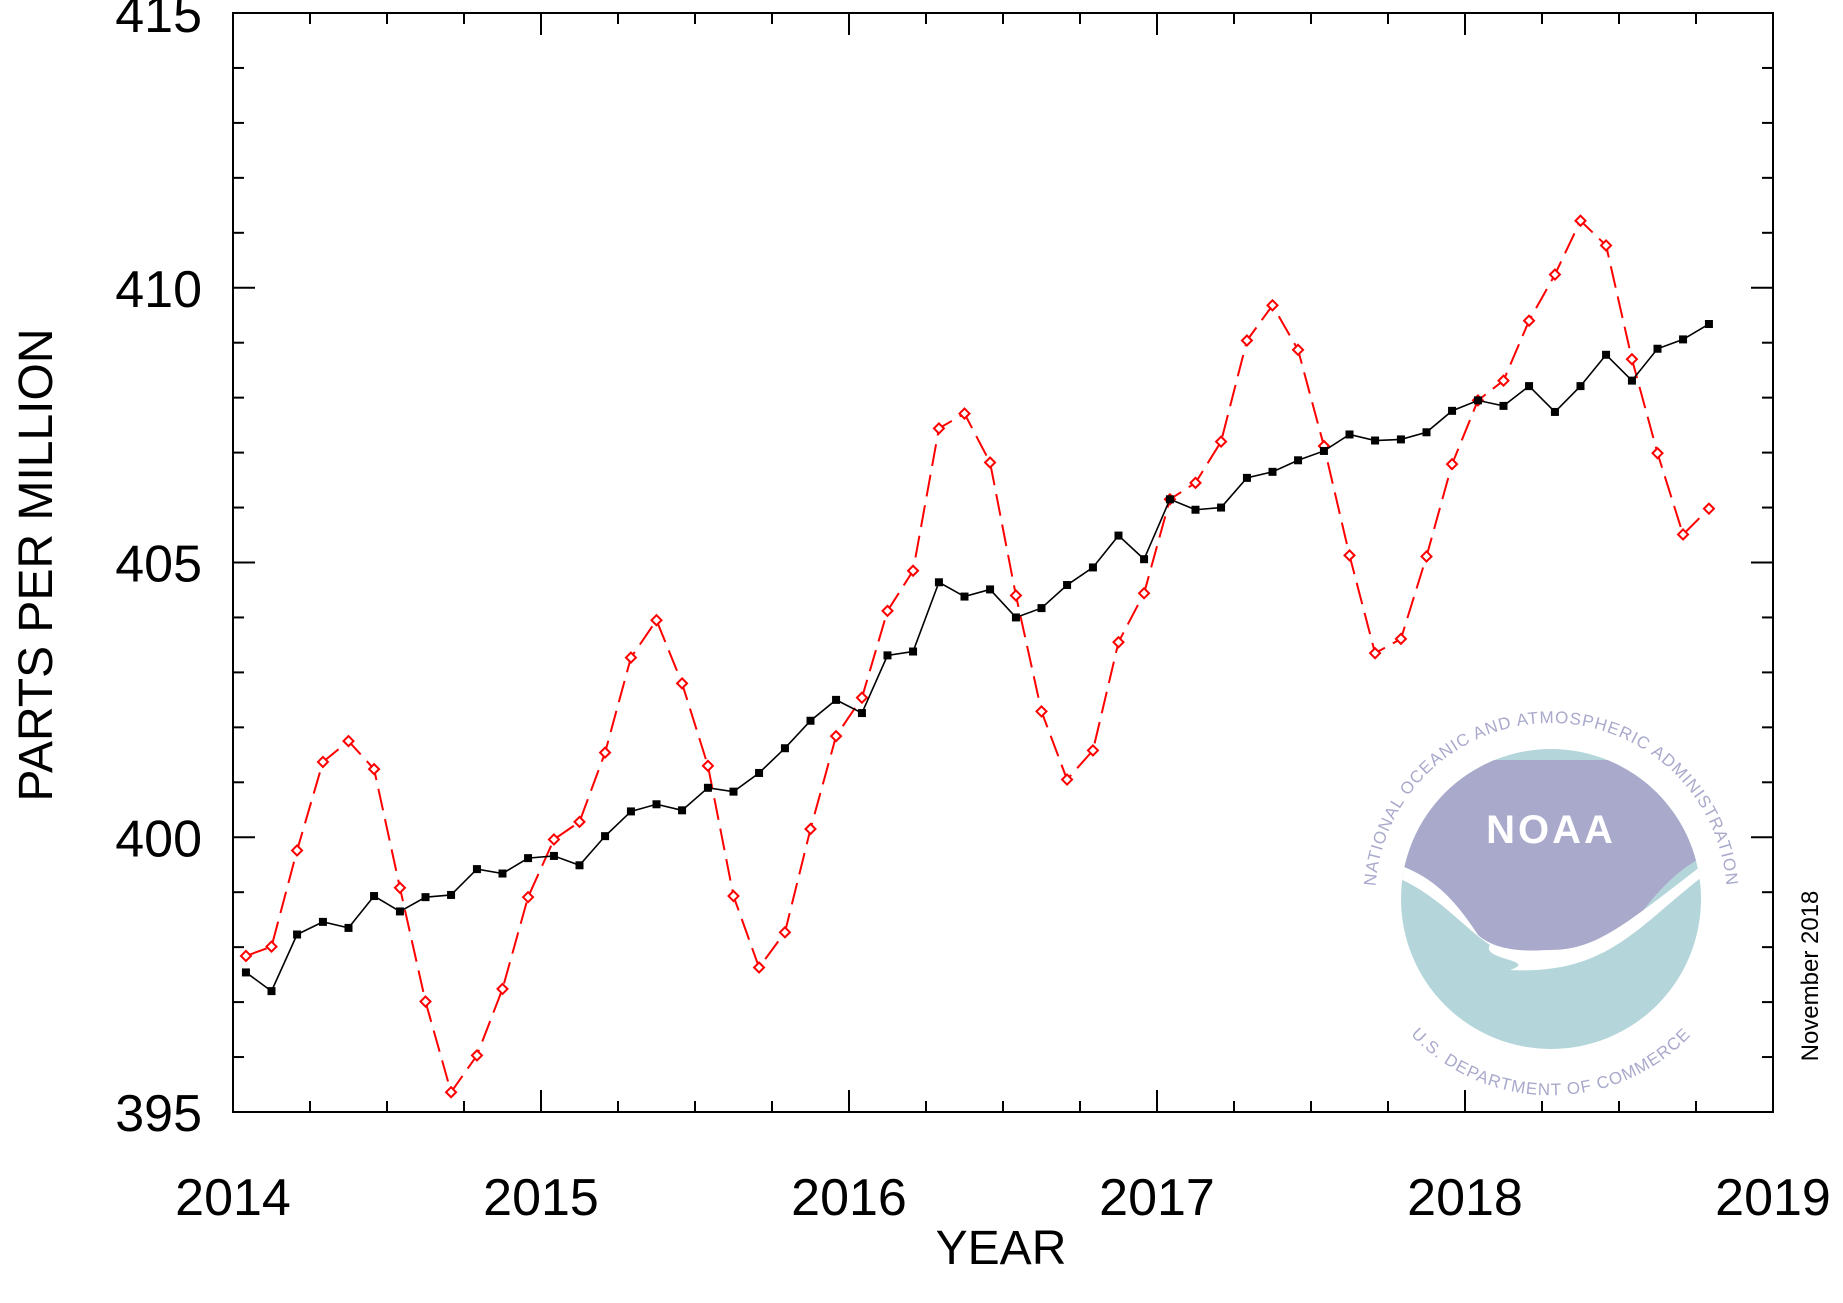 The height and width of the screenshot is (1303, 1843). I want to click on logo-bird, so click(1551, 910).